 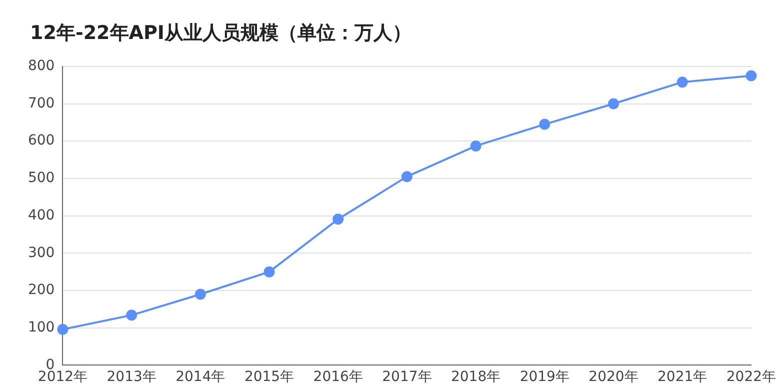 What do you see at coordinates (338, 377) in the screenshot?
I see `x-tick-label: 2016年` at bounding box center [338, 377].